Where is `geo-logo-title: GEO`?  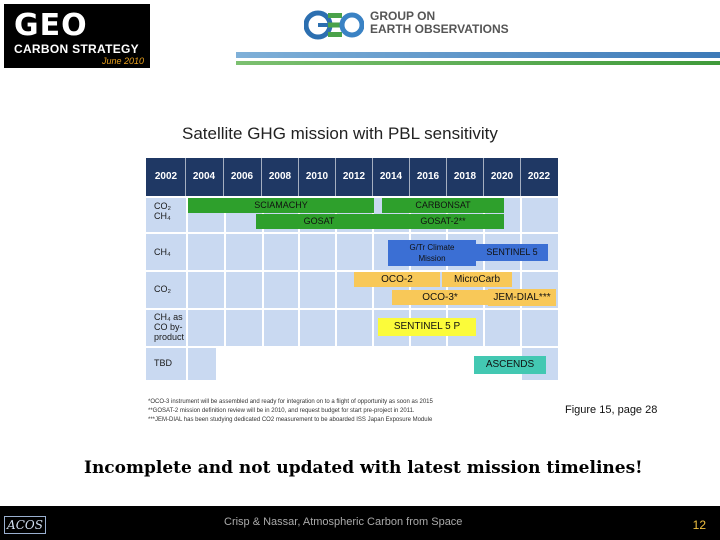 geo-logo-title: GEO is located at coordinates (51, 25).